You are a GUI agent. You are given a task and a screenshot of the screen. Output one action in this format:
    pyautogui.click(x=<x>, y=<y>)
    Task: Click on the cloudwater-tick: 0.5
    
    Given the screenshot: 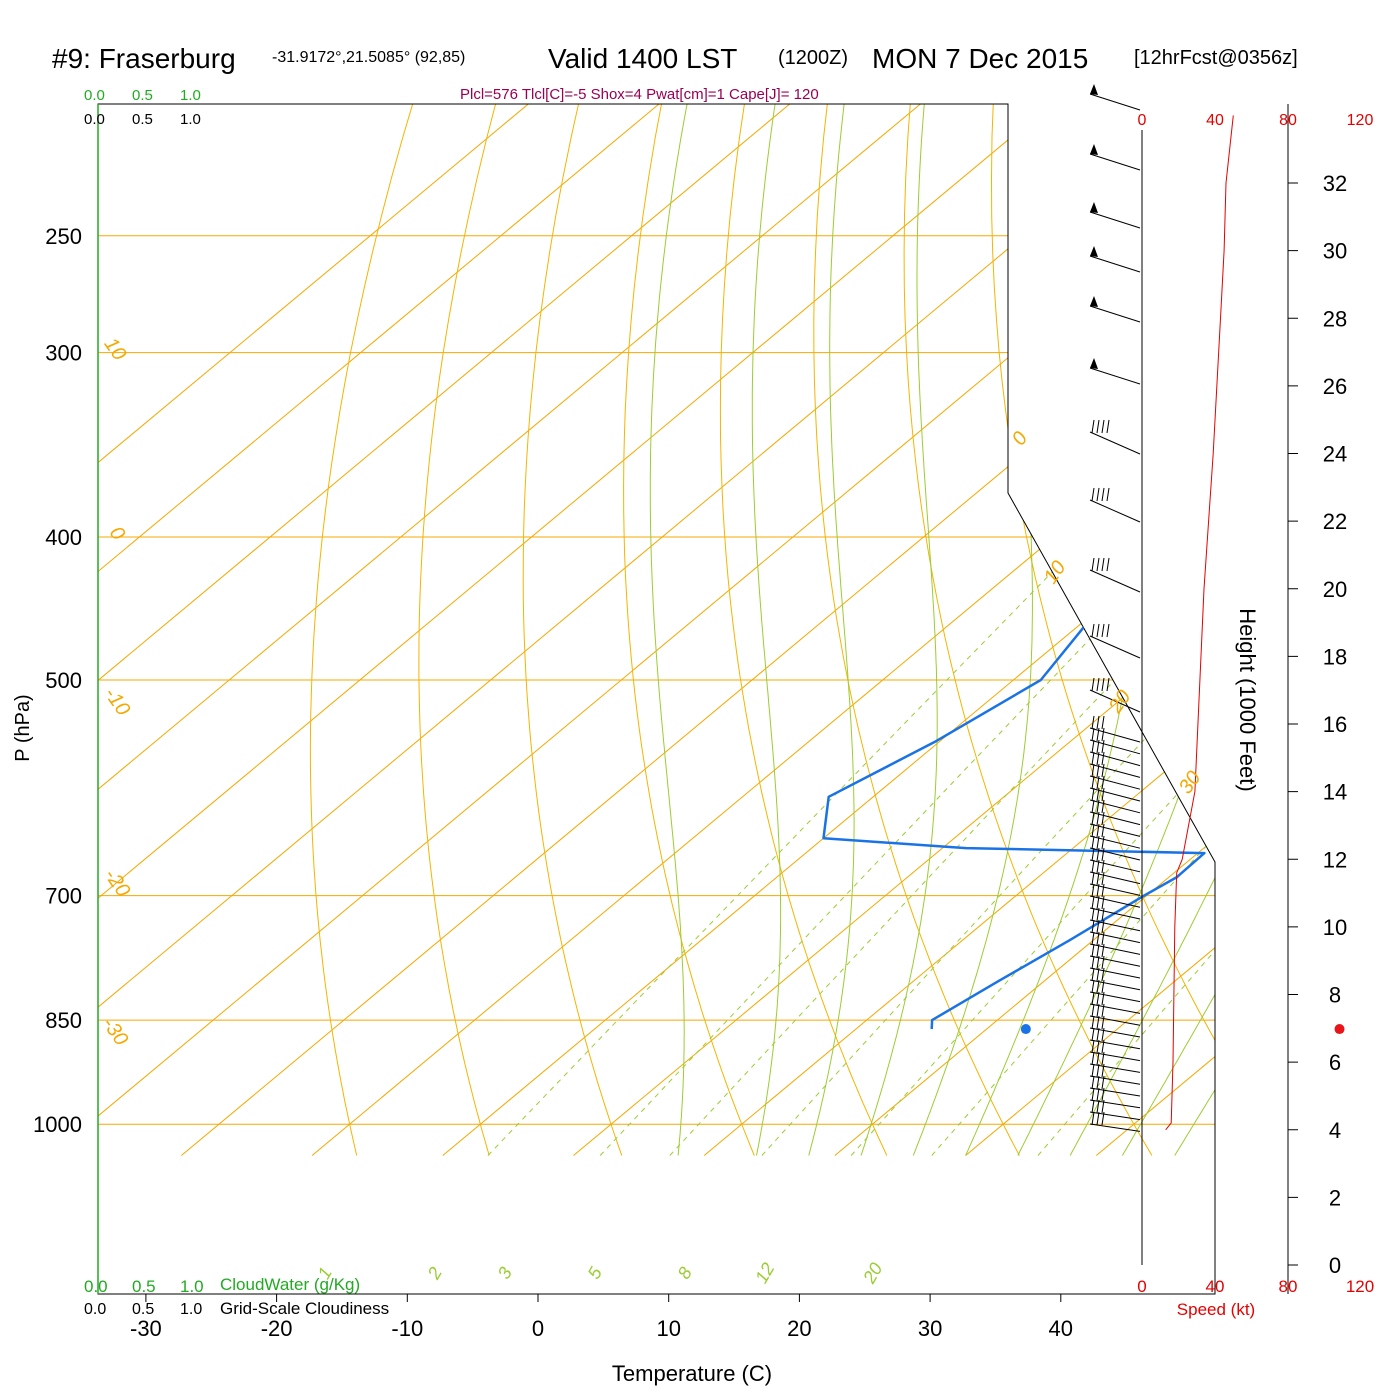 What is the action you would take?
    pyautogui.click(x=142, y=95)
    